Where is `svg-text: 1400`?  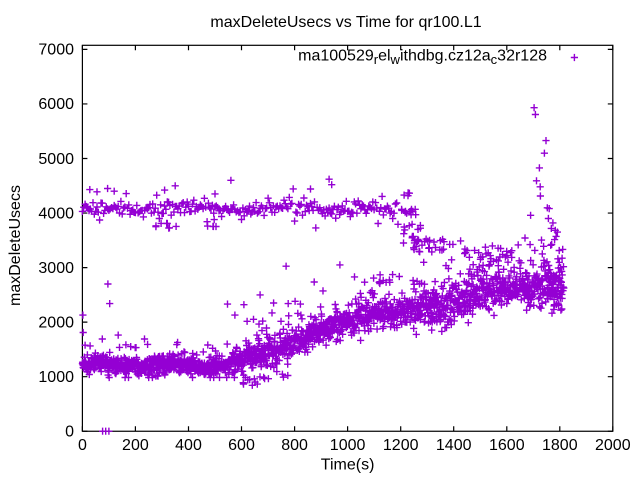 svg-text: 1400 is located at coordinates (454, 445).